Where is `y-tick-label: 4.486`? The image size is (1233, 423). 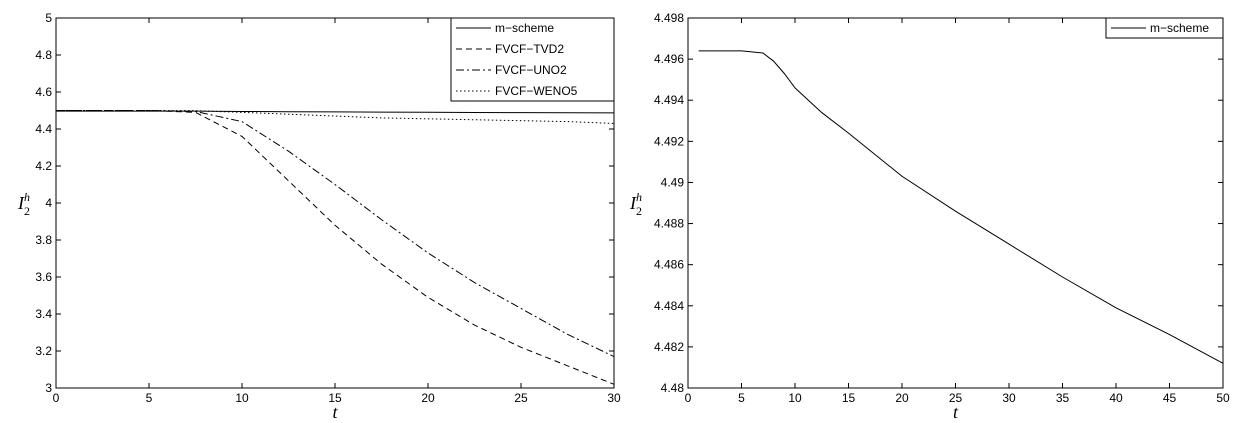
y-tick-label: 4.486 is located at coordinates (669, 265).